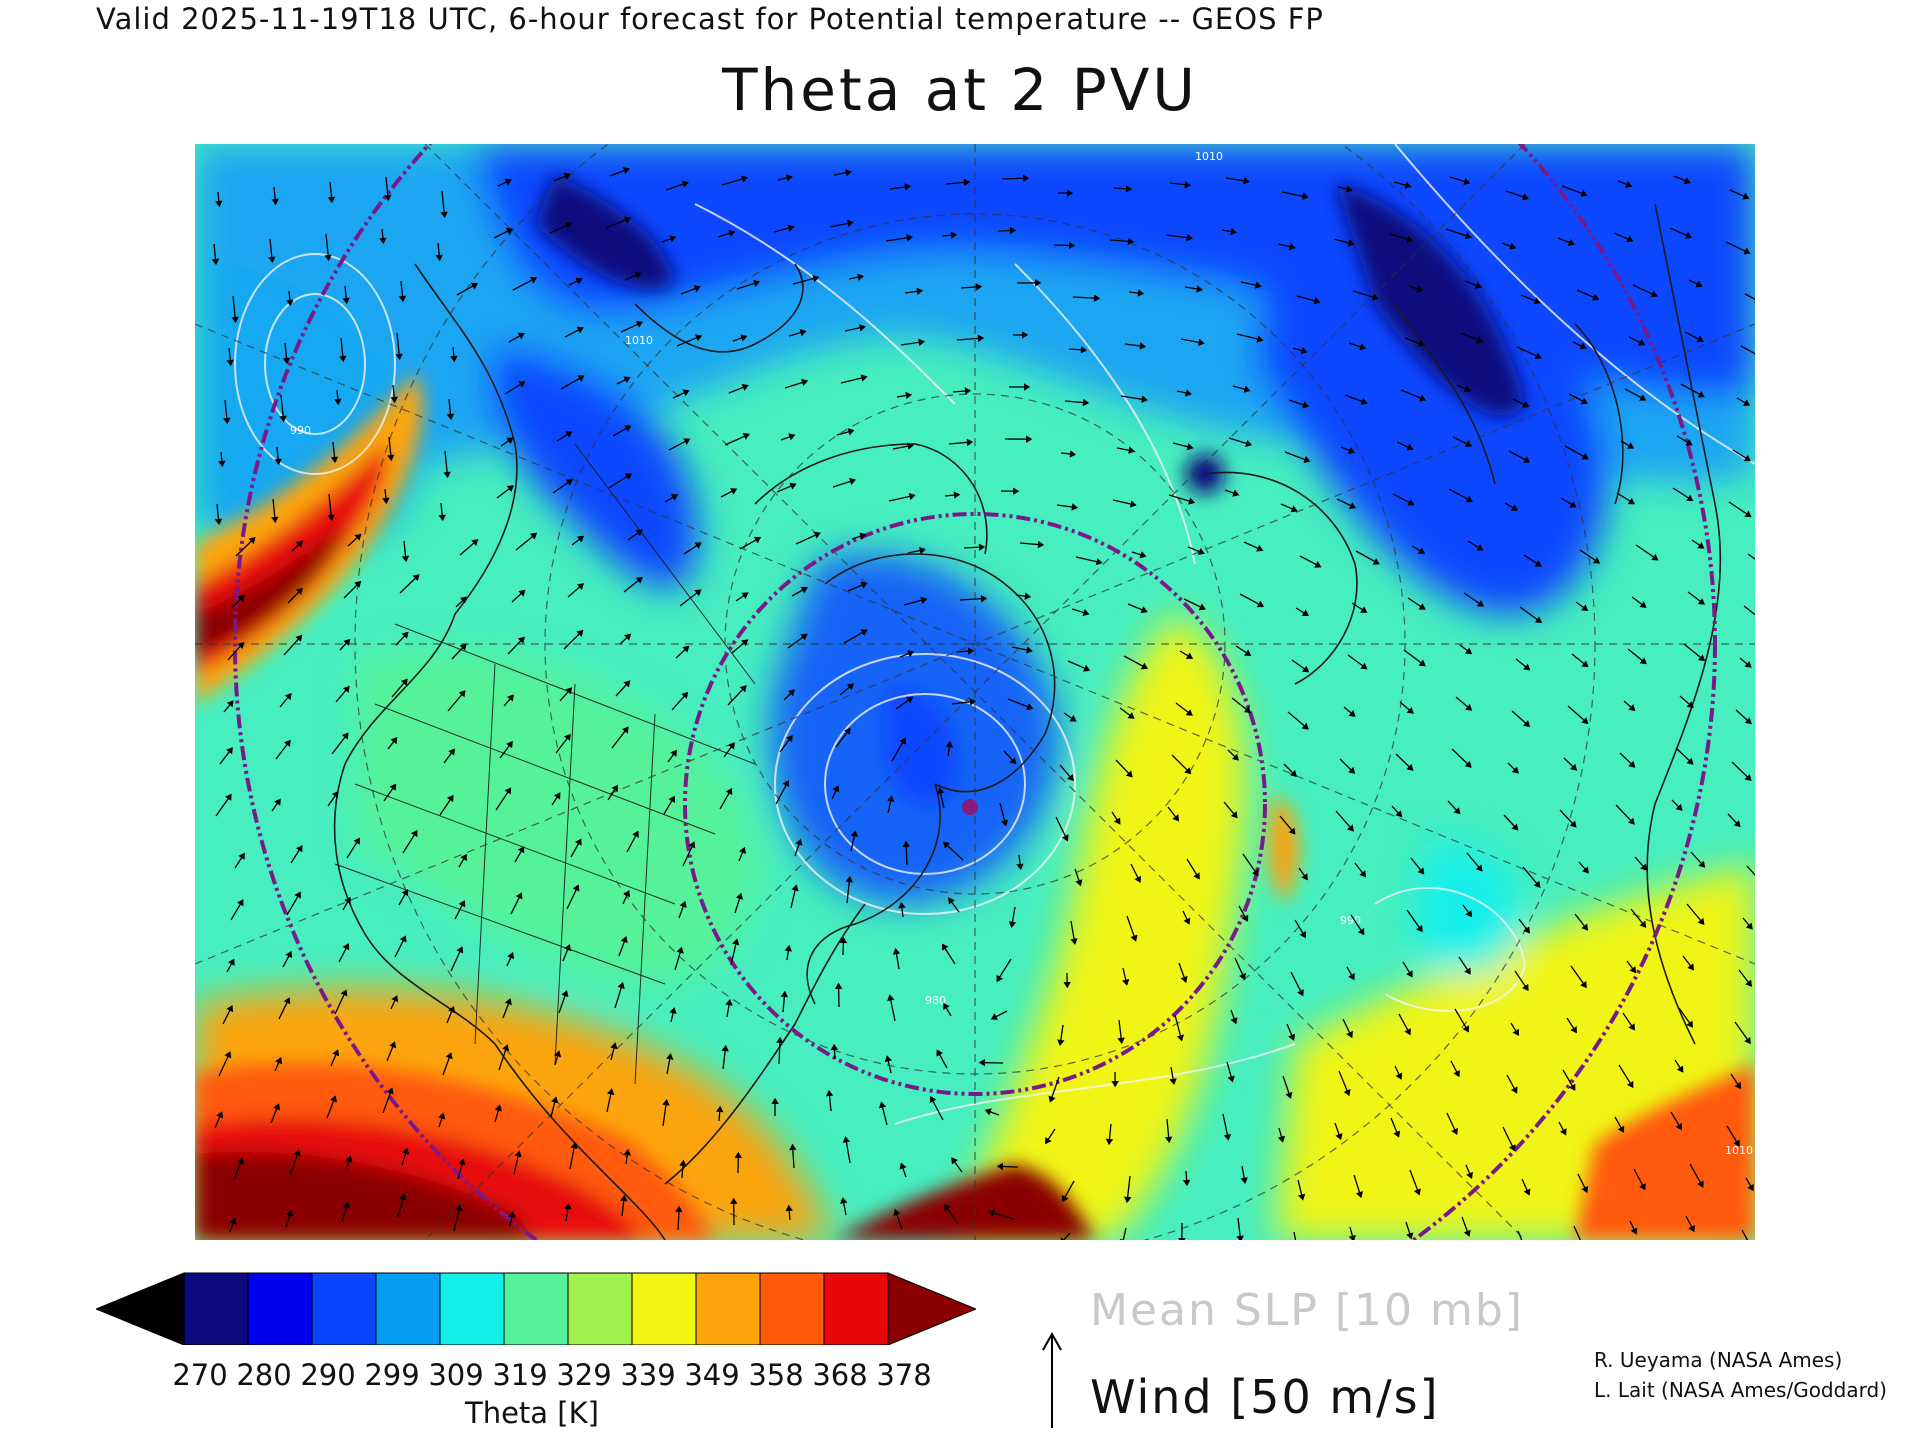  What do you see at coordinates (264, 1375) in the screenshot?
I see `colorbar-tick: 280` at bounding box center [264, 1375].